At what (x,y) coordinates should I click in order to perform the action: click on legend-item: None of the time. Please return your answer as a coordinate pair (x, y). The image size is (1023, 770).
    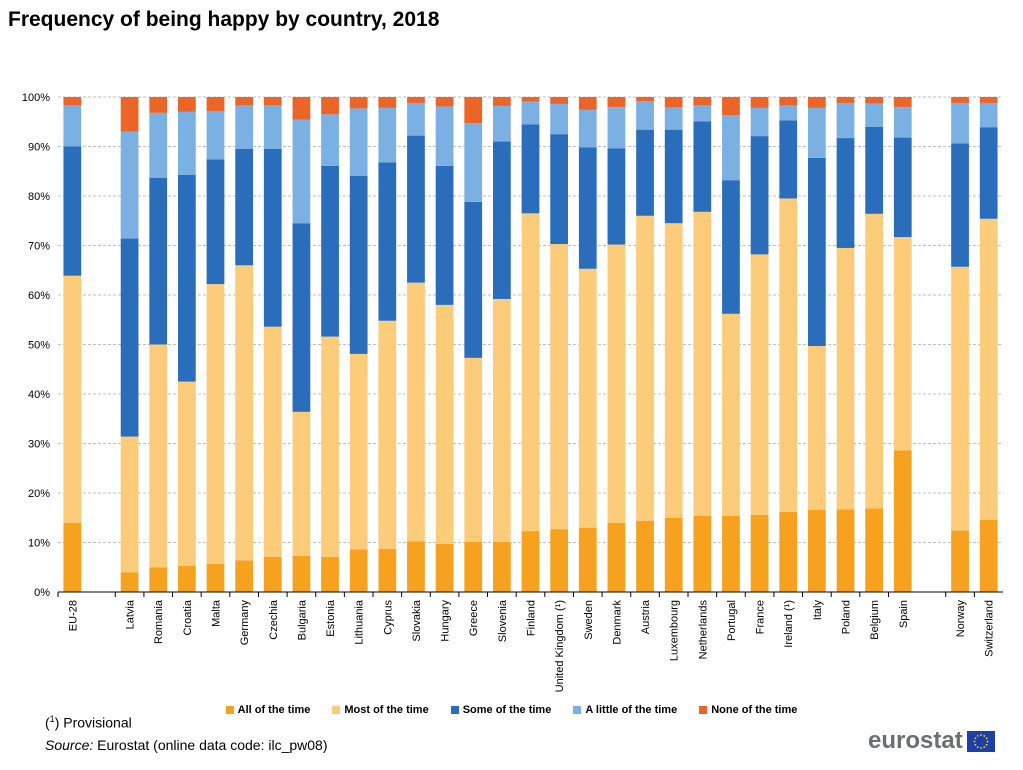
    Looking at the image, I should click on (748, 710).